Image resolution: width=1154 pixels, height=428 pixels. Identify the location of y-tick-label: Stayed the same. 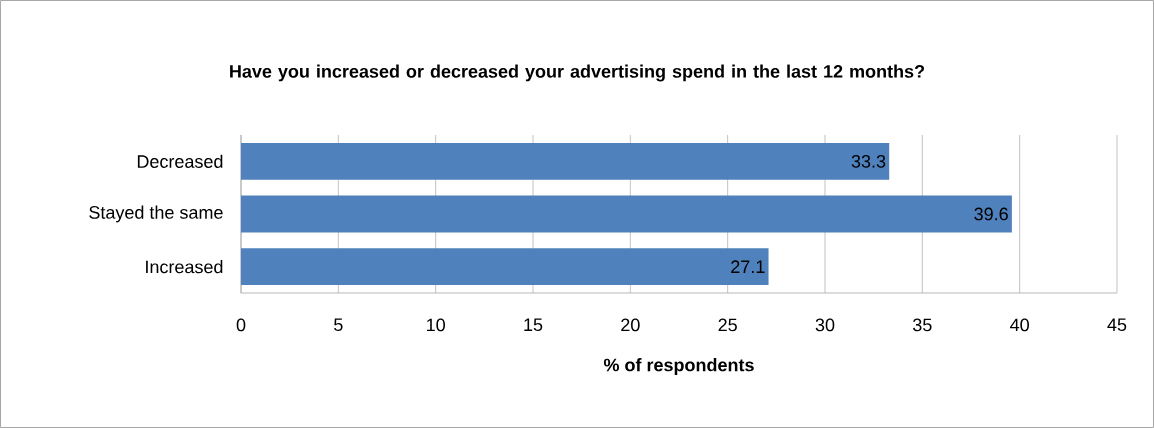
(156, 214).